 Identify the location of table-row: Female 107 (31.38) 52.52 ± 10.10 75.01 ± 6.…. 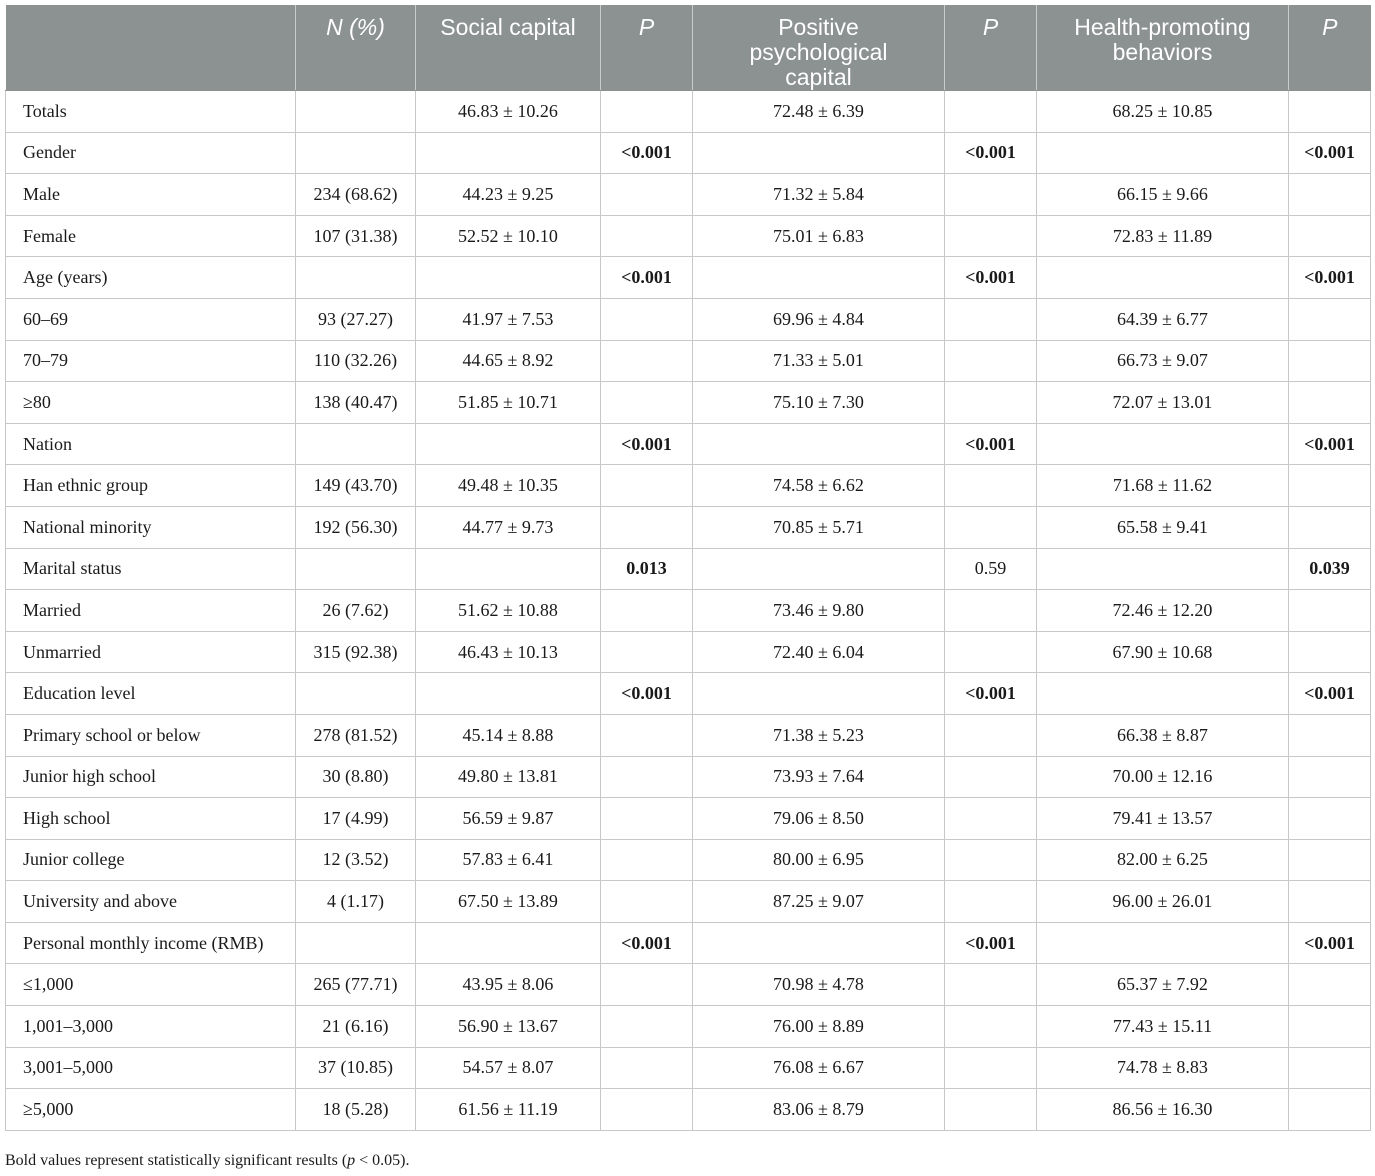
(688, 236).